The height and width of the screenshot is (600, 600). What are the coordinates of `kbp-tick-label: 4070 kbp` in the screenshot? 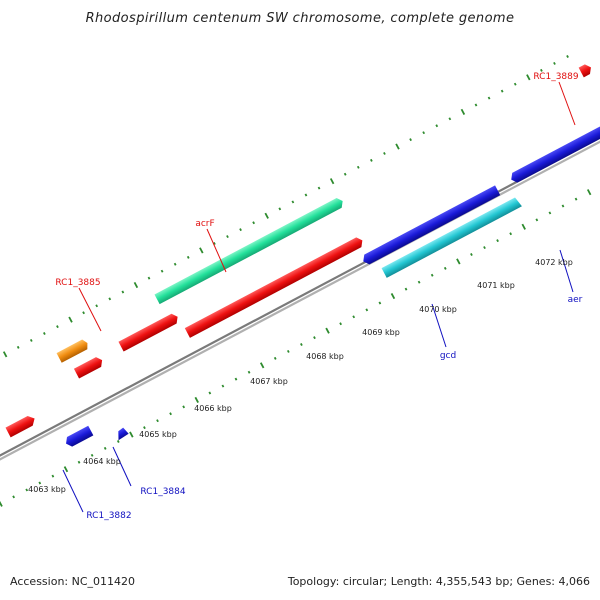 It's located at (438, 309).